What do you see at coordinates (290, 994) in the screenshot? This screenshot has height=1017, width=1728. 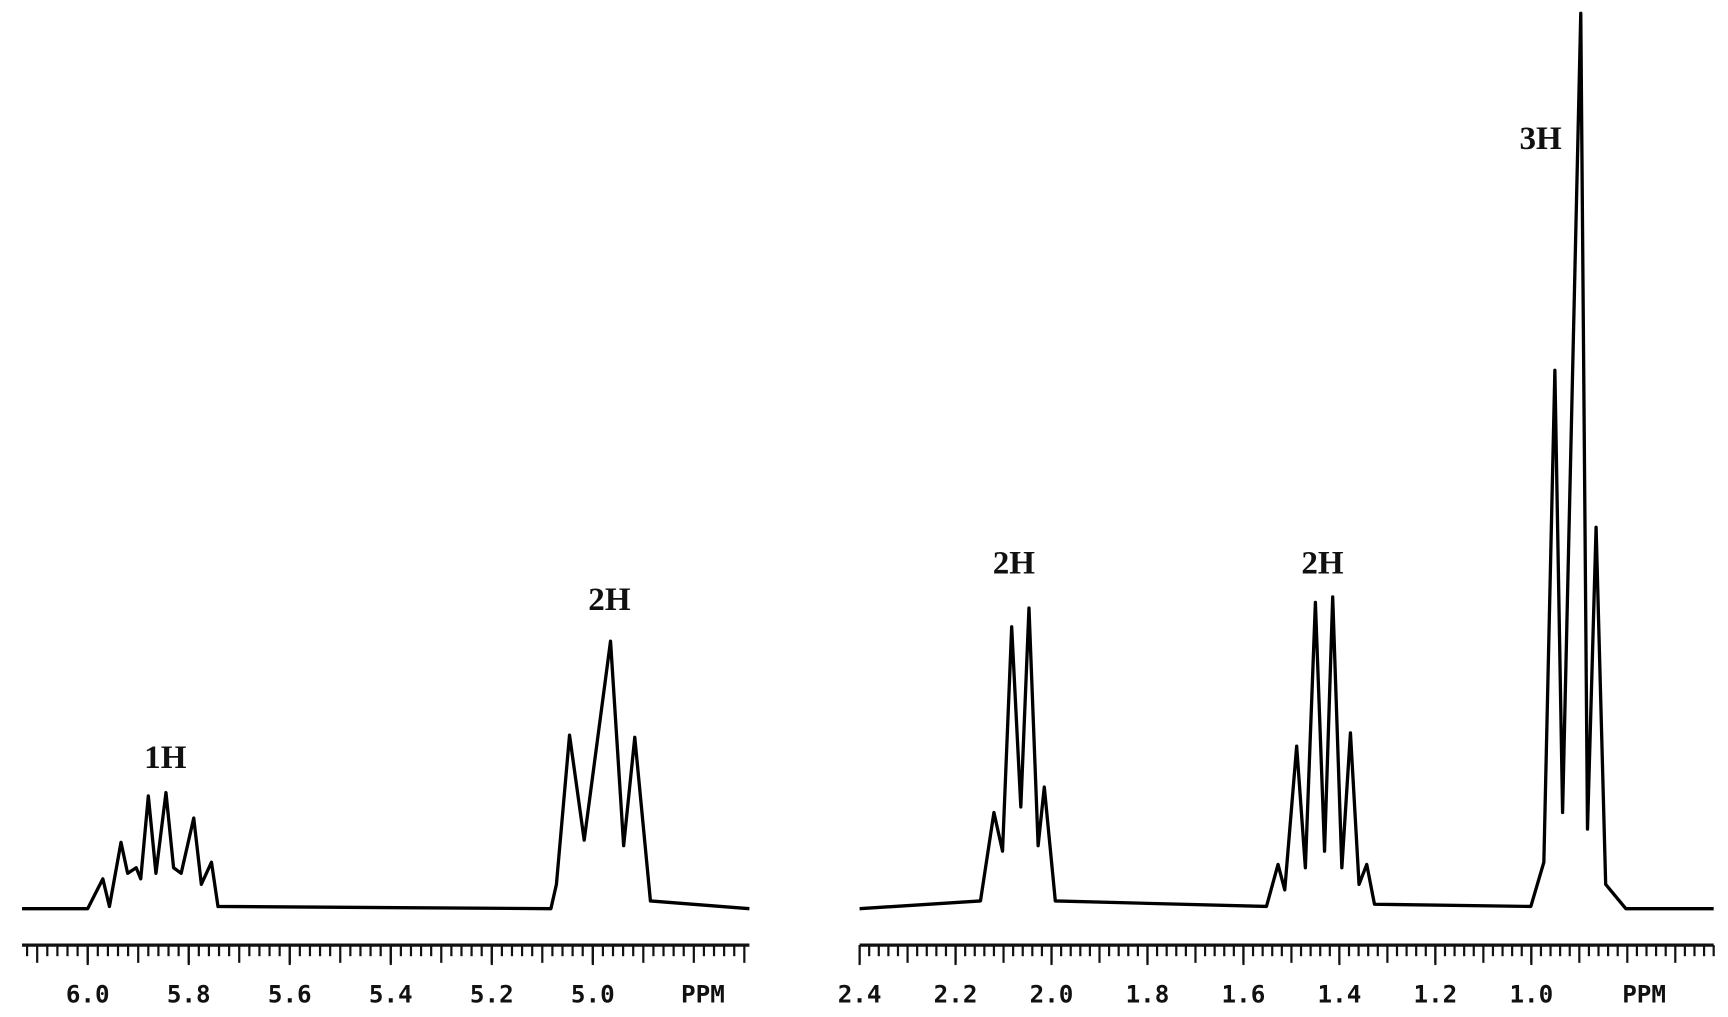 I see `x-tick-label: 5.6` at bounding box center [290, 994].